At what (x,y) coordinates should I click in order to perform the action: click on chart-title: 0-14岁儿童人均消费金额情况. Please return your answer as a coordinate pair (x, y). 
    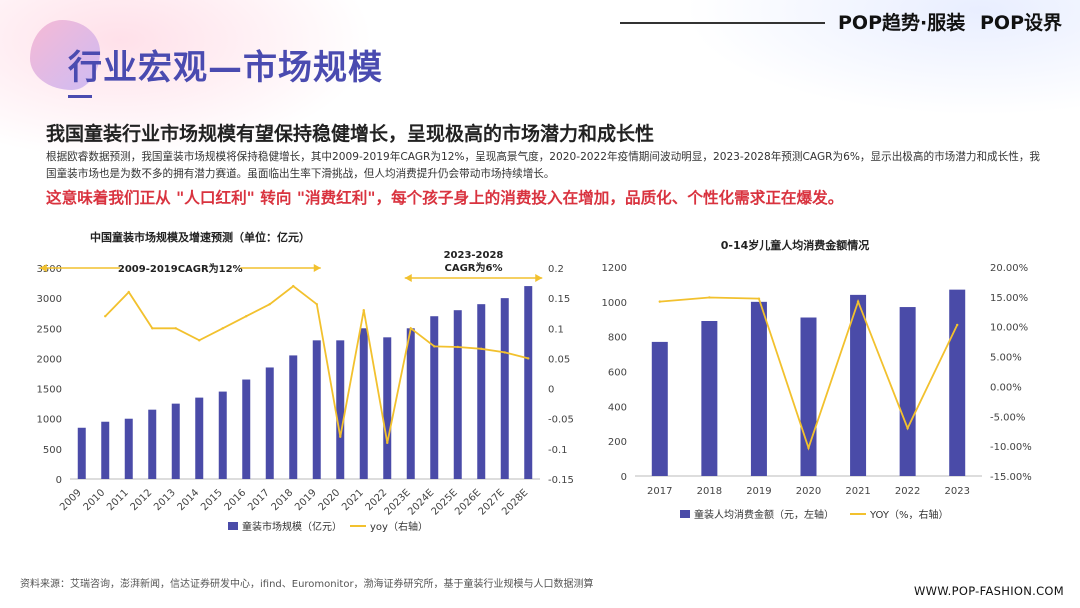
    Looking at the image, I should click on (795, 245).